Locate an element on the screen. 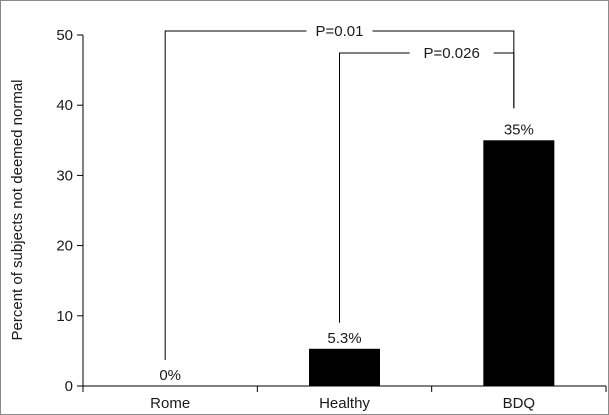  p-value-label: P=0.026 is located at coordinates (452, 53).